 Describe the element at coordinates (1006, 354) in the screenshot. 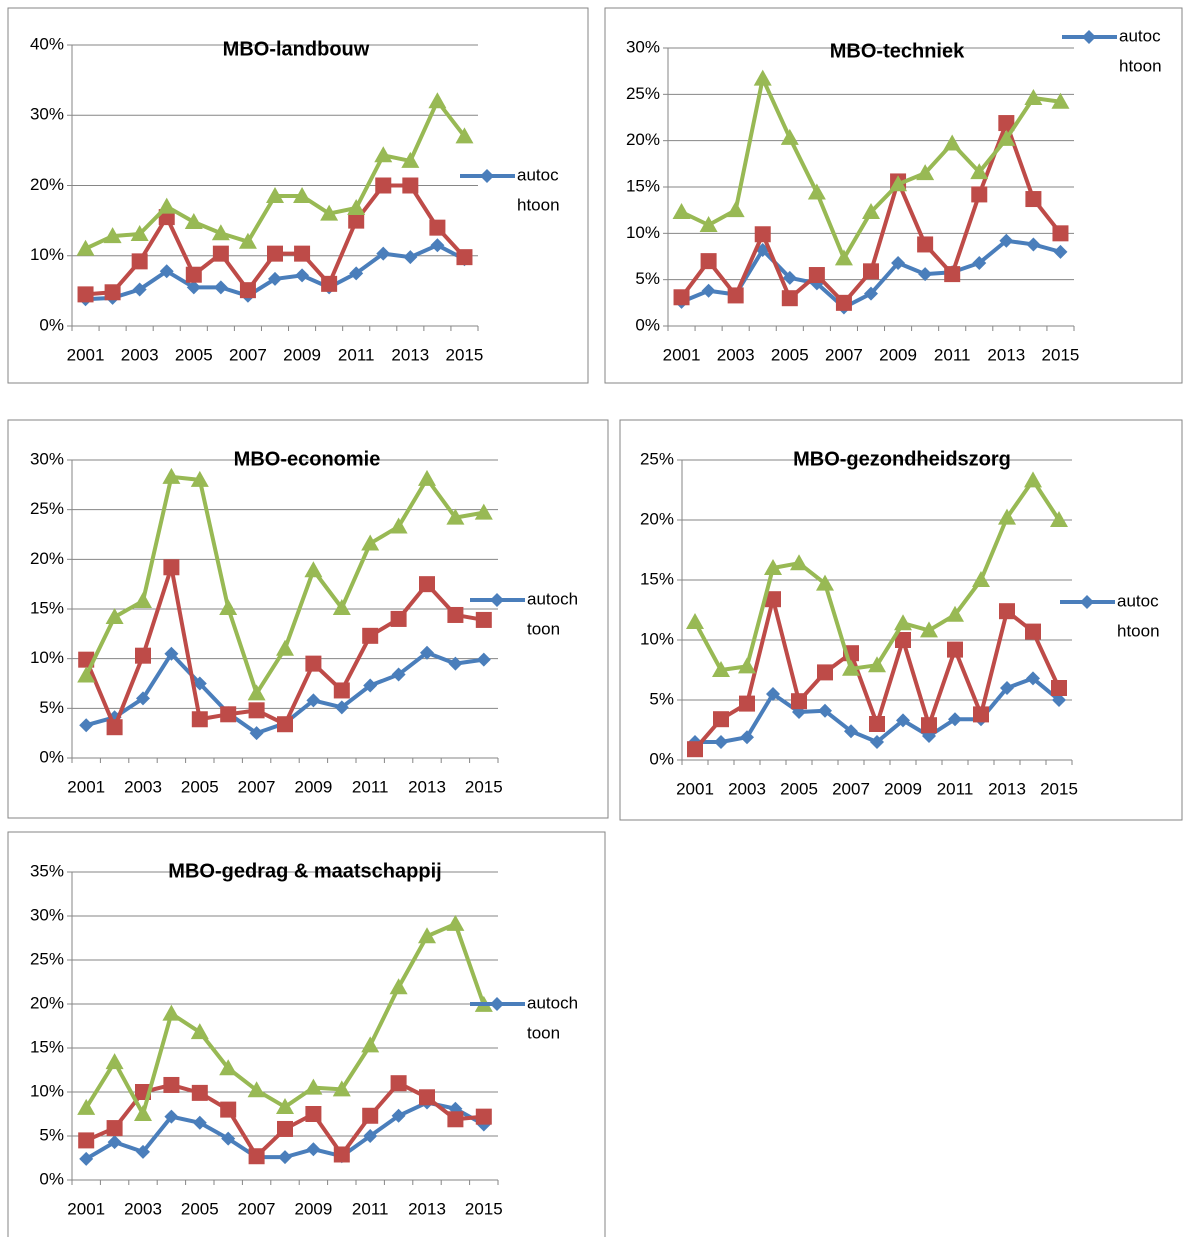

I see `x-tick-label: 2013` at that location.